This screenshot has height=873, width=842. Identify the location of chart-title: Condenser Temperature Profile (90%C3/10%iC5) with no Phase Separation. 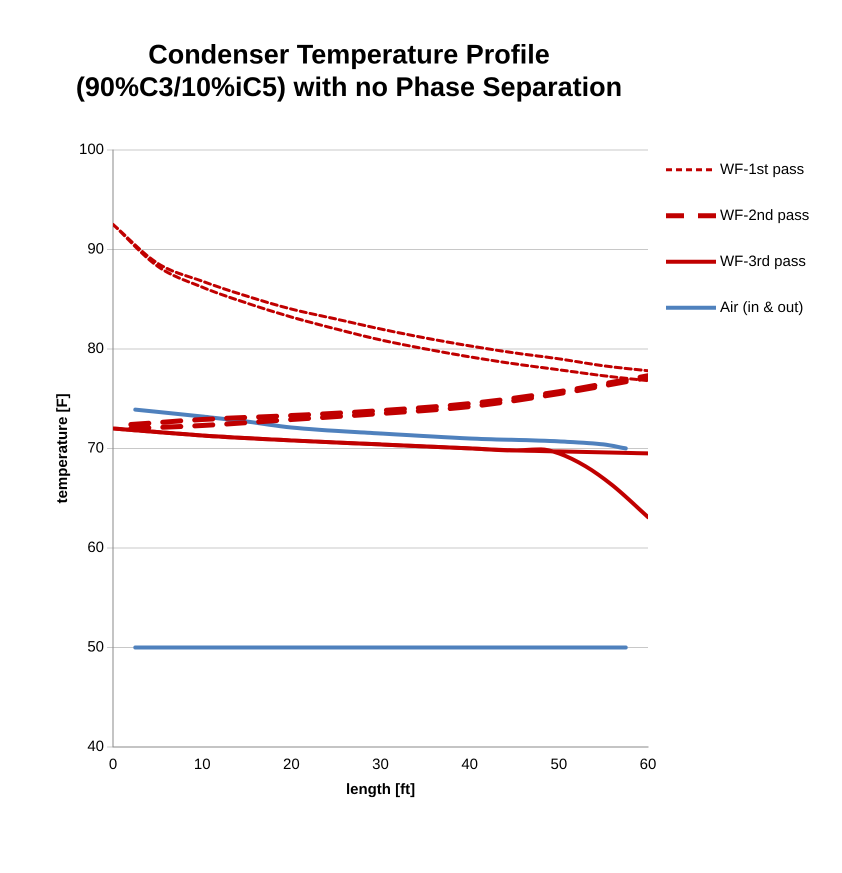
(349, 71).